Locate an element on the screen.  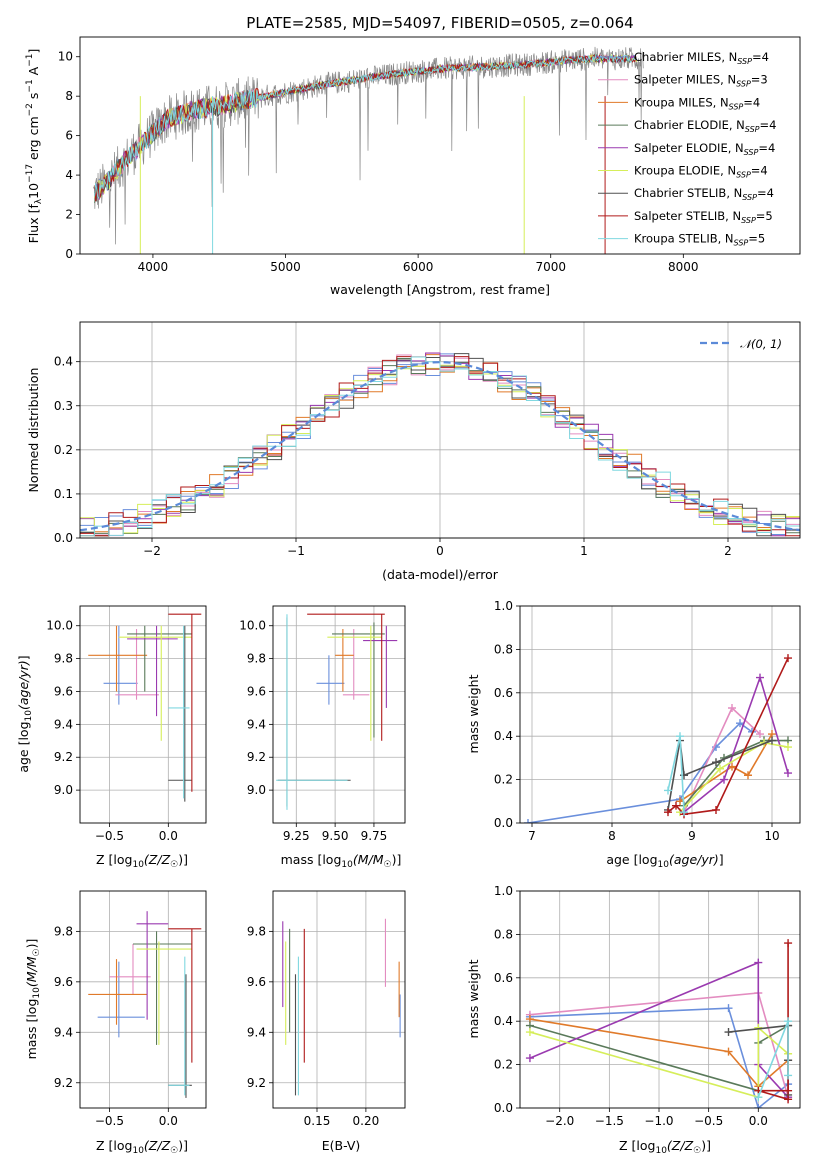
x-tick-label: 8000 is located at coordinates (683, 267).